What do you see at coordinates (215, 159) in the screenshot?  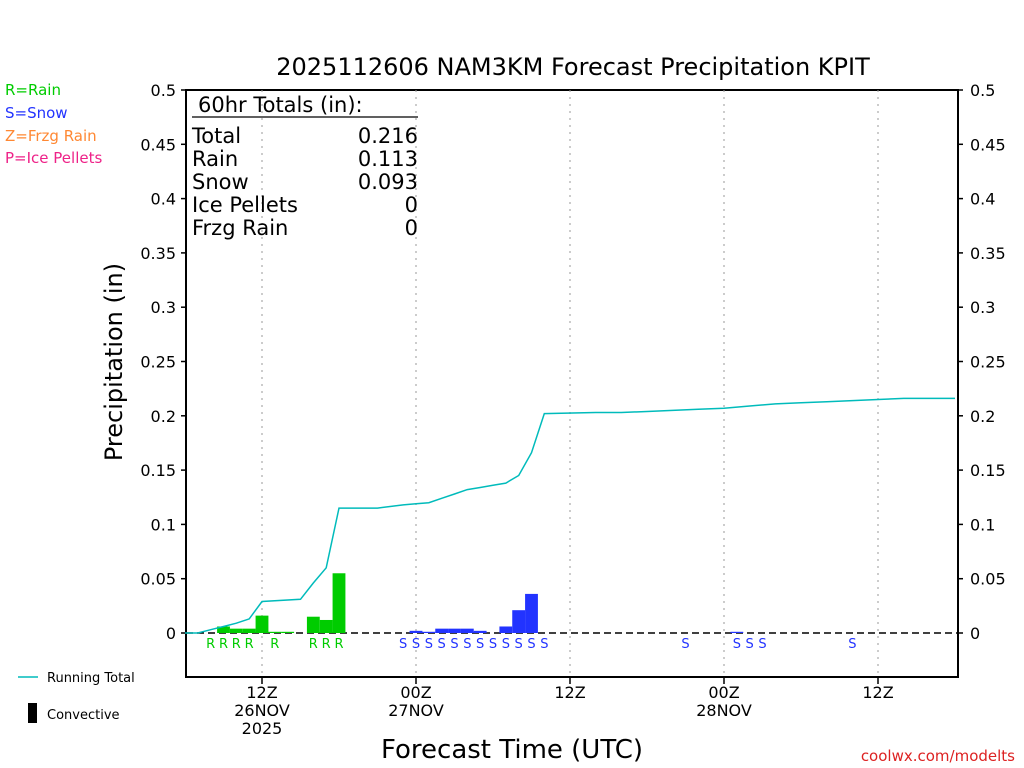 I see `totals-row-label: Rain` at bounding box center [215, 159].